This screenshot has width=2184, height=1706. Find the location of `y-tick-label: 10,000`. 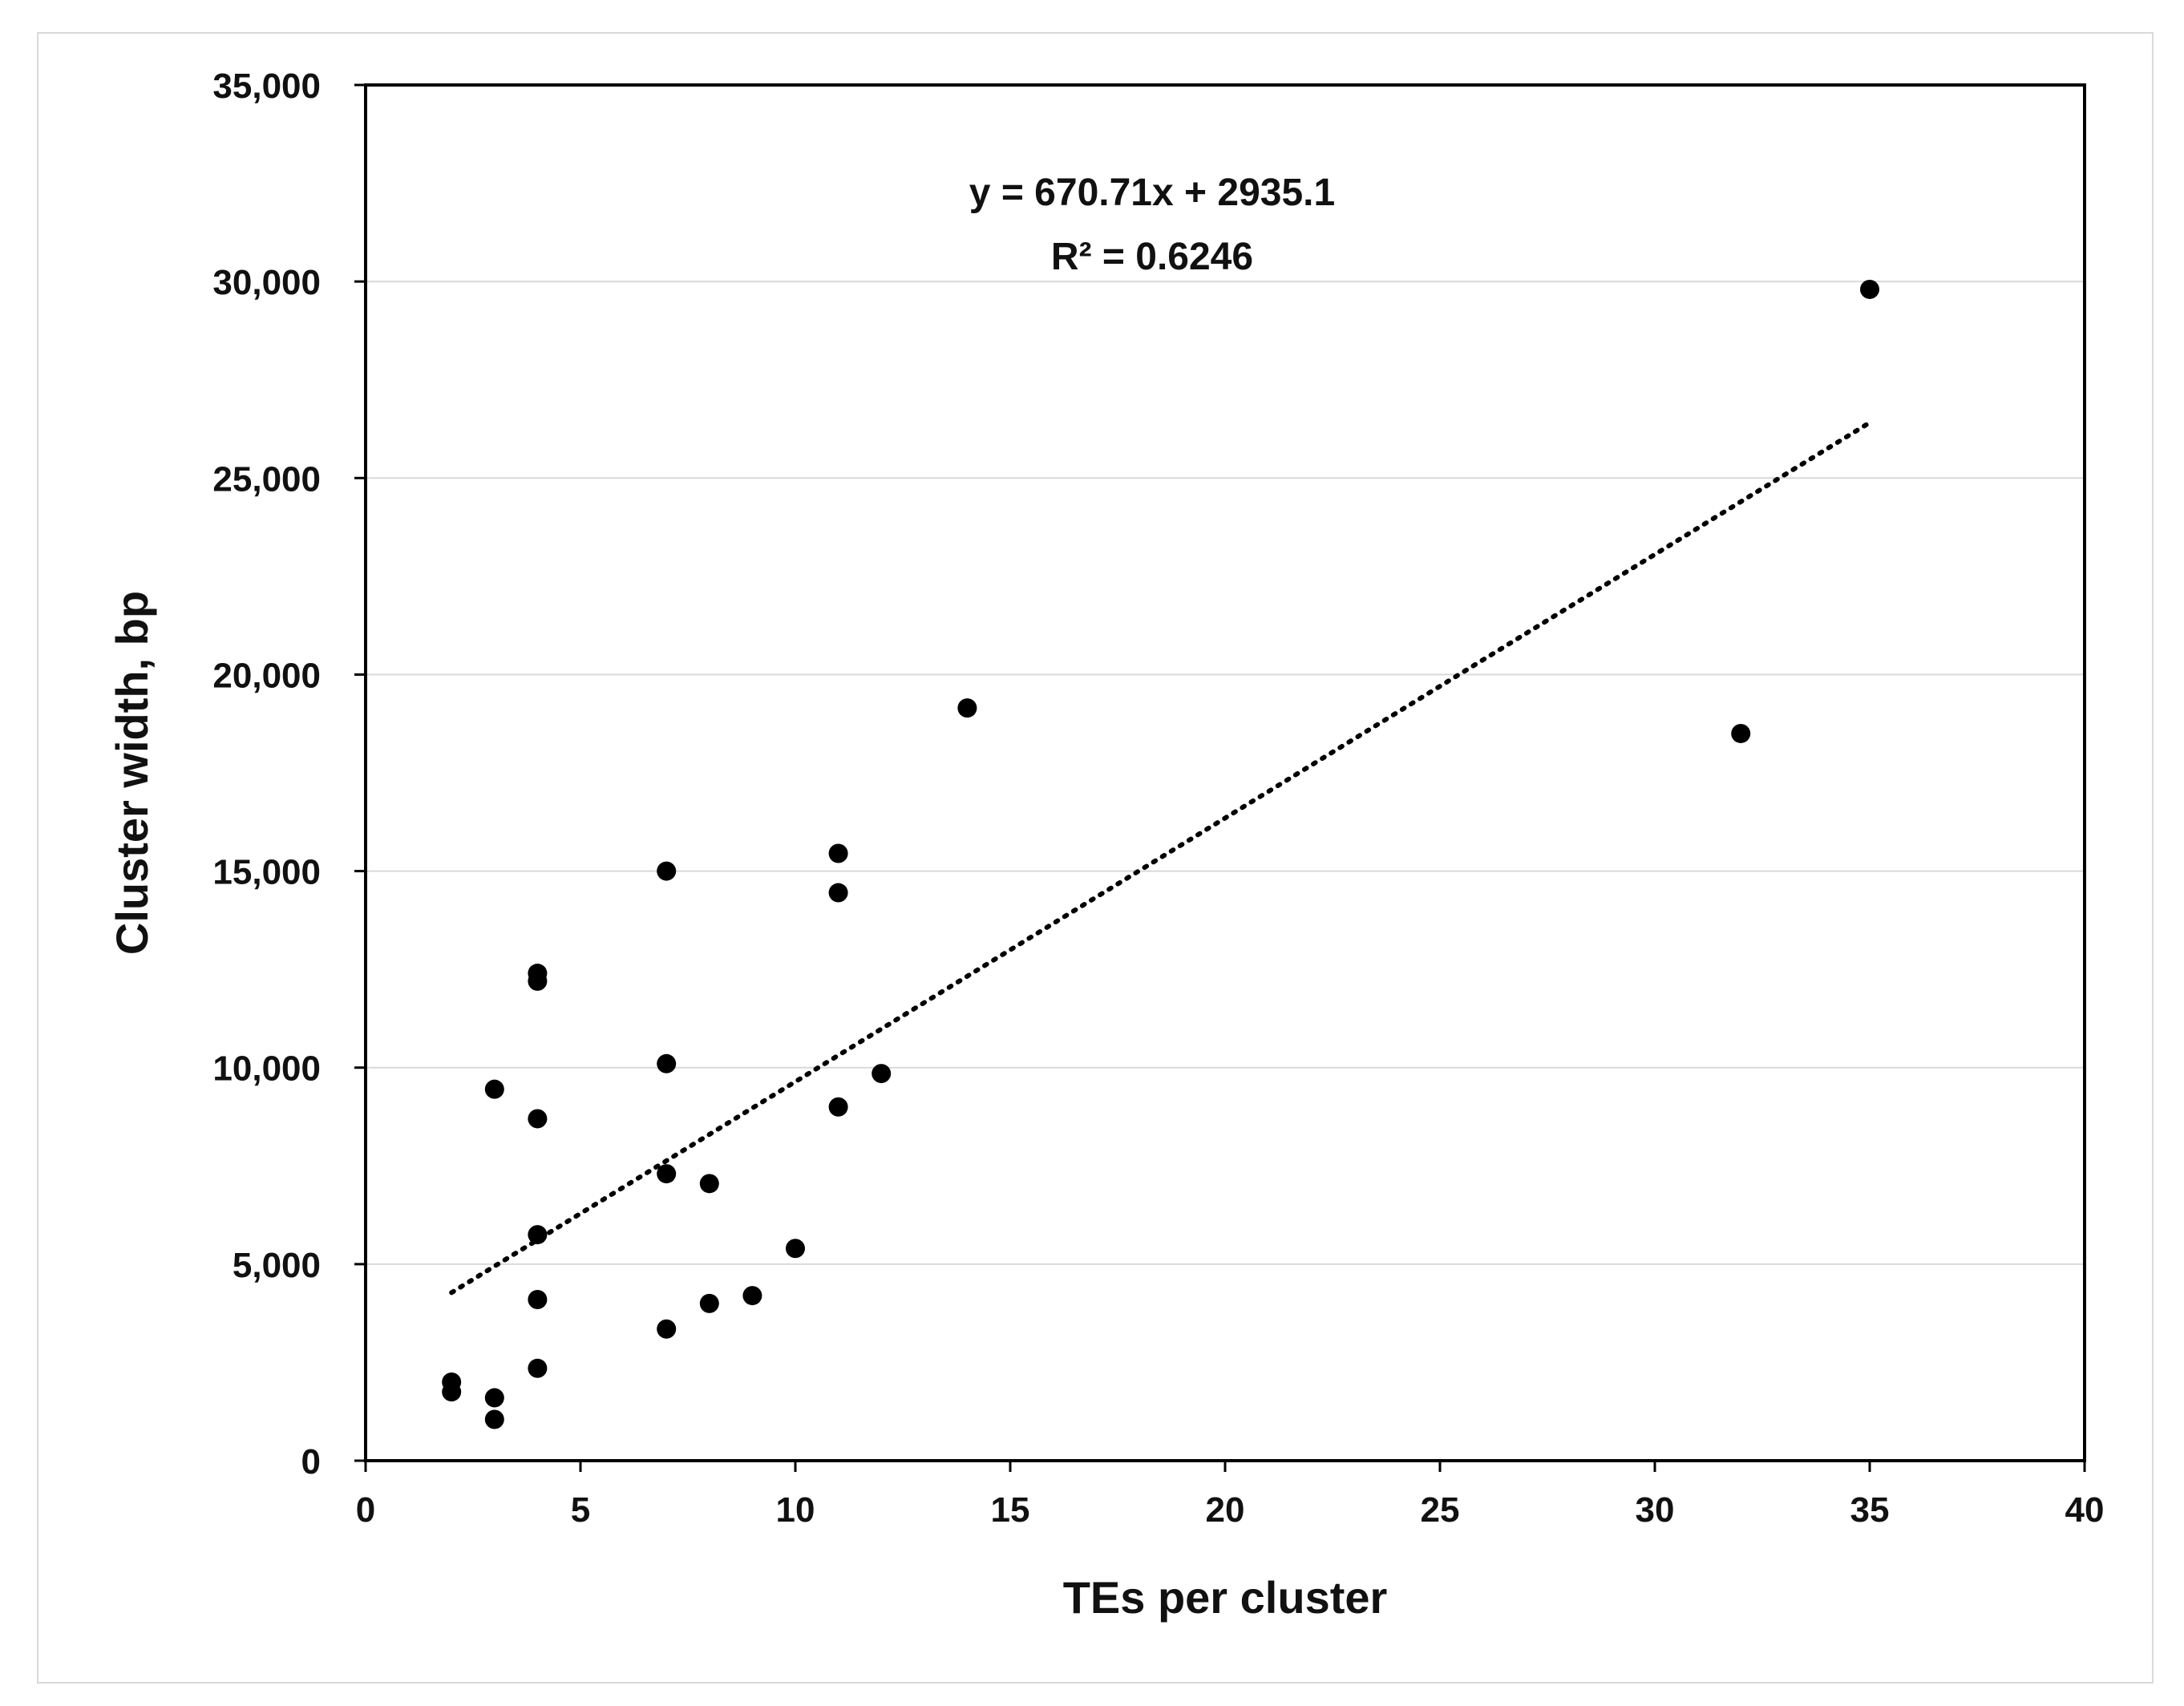

y-tick-label: 10,000 is located at coordinates (266, 1069).